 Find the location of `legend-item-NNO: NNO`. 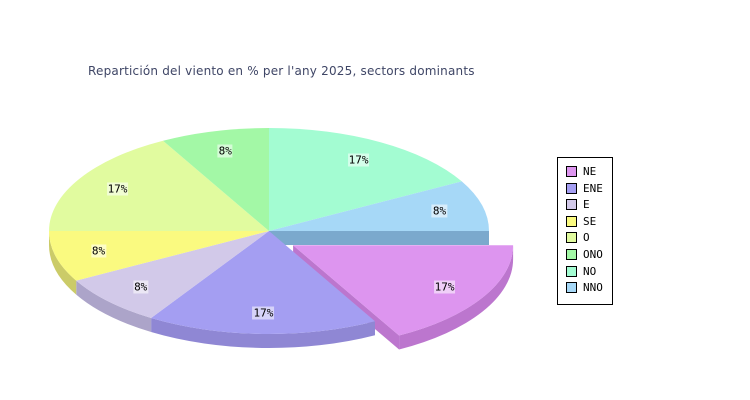

legend-item-NNO: NNO is located at coordinates (589, 288).